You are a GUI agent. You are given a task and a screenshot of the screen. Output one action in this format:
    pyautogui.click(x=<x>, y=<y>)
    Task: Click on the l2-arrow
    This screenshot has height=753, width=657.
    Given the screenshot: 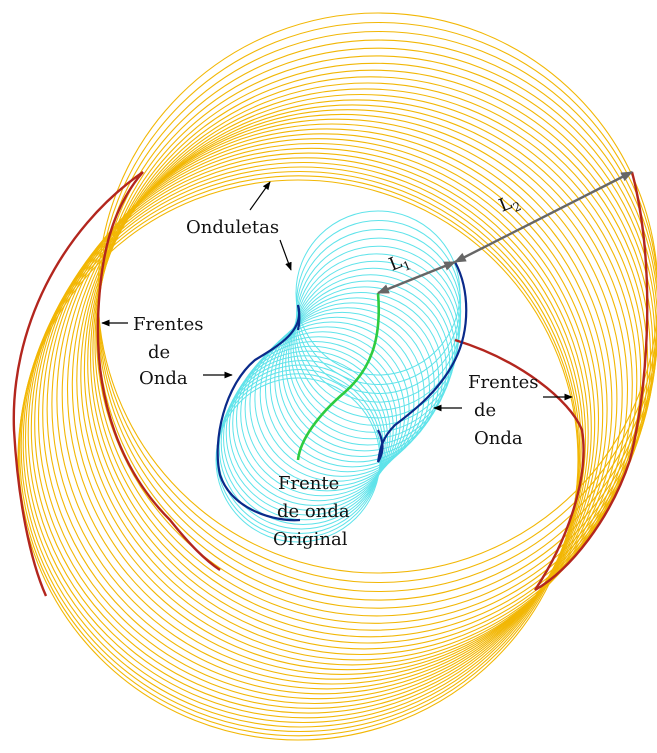 What is the action you would take?
    pyautogui.click(x=543, y=217)
    